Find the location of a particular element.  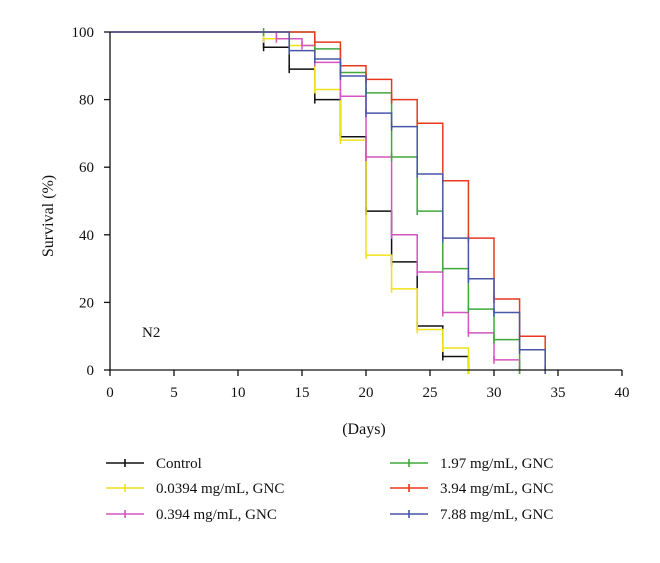

y-tick-label: 60 is located at coordinates (86, 168).